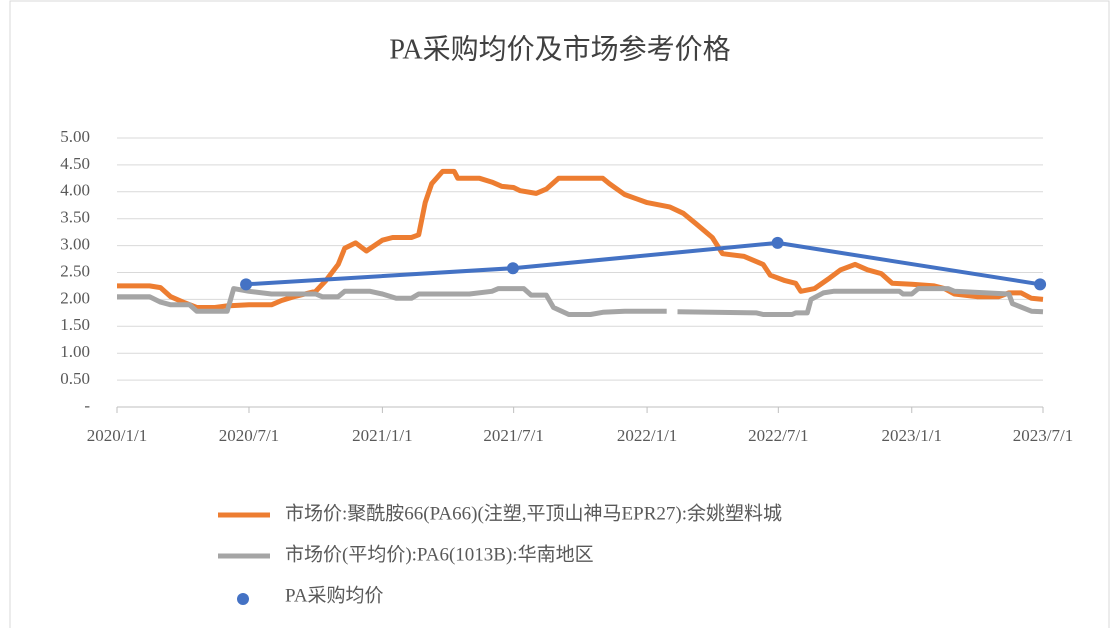  I want to click on x-tick-label: 2021/1/1, so click(382, 435).